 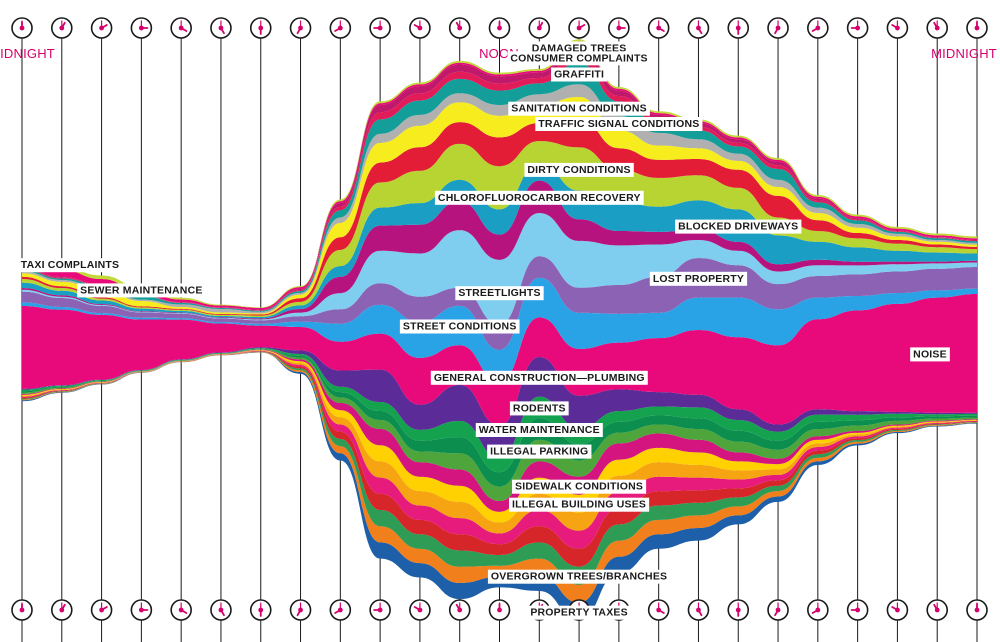 I want to click on category-label: CHLOROFLUOROCARBON RECOVERY, so click(x=539, y=197).